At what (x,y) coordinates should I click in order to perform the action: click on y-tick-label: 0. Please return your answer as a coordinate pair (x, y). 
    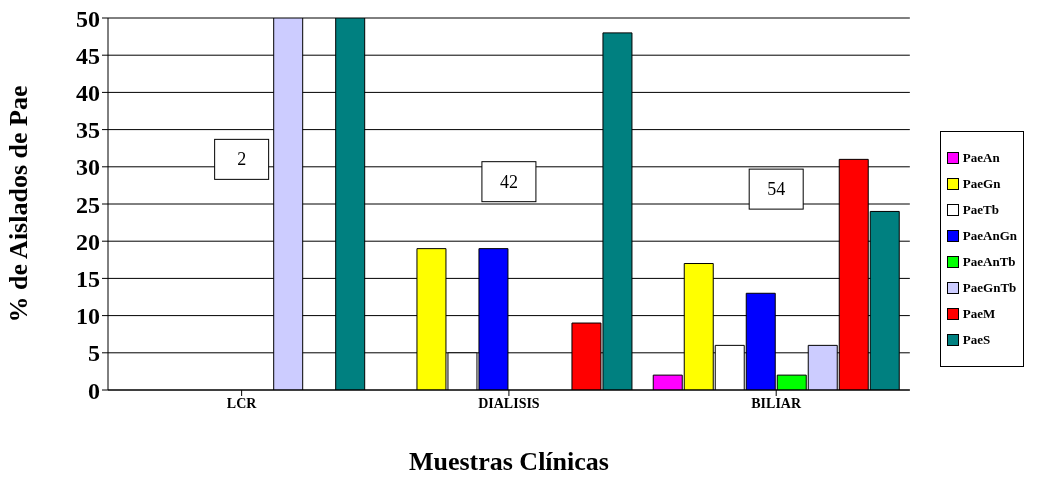
    Looking at the image, I should click on (94, 390).